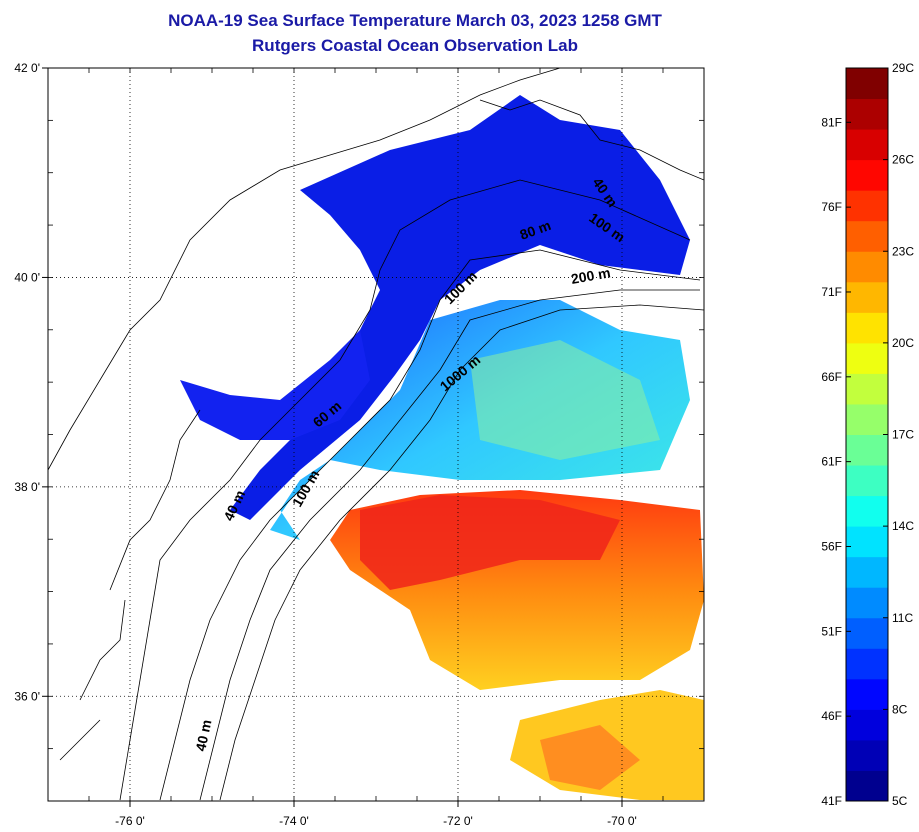 This screenshot has width=919, height=832. Describe the element at coordinates (831, 377) in the screenshot. I see `colorbar-label-f: 66F` at that location.